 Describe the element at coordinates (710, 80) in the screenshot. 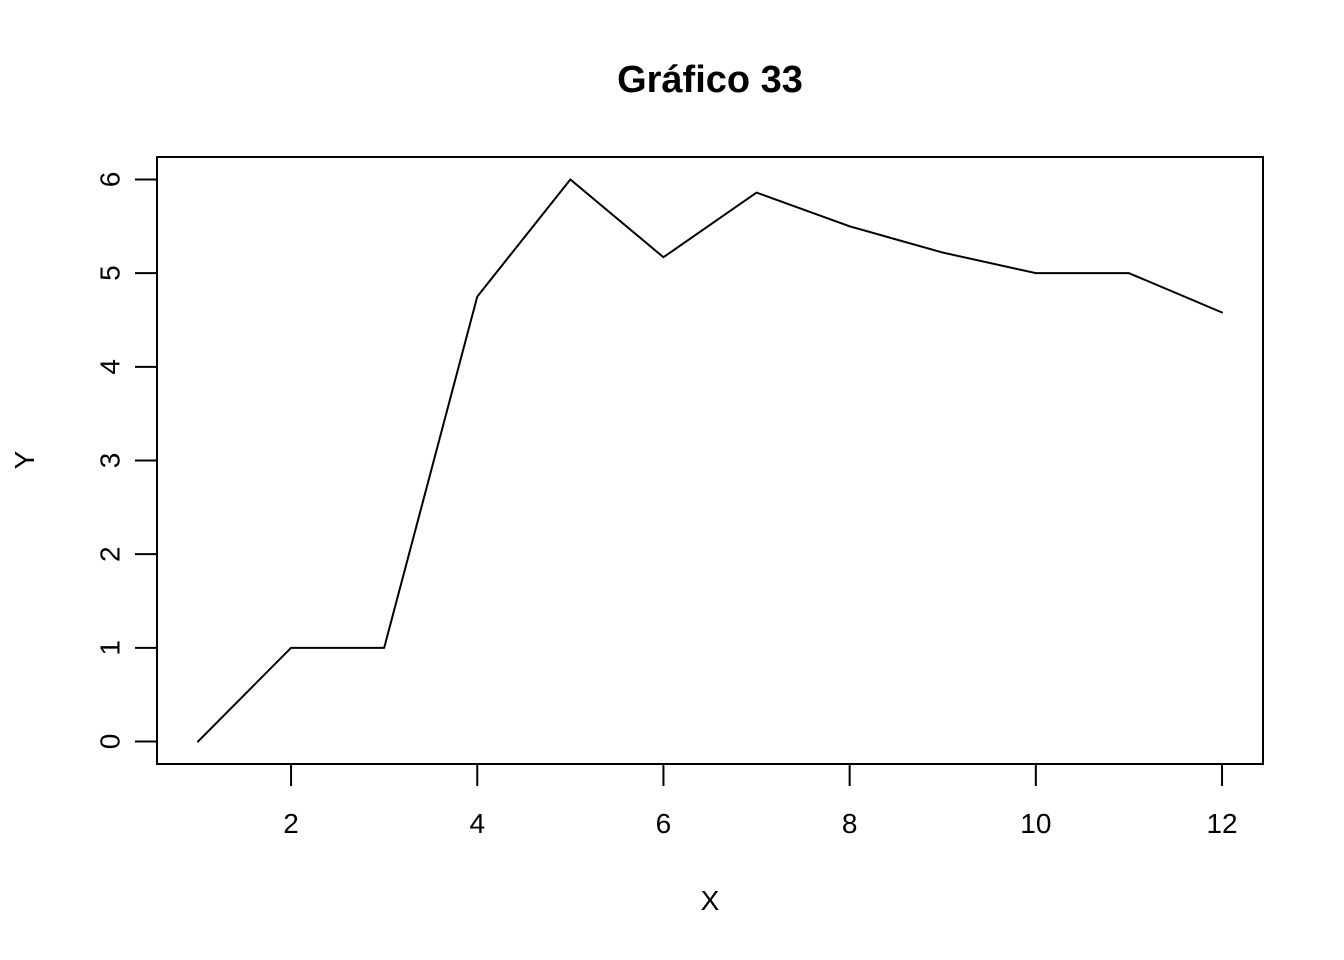

I see `chart-title: Gráfico 33` at that location.